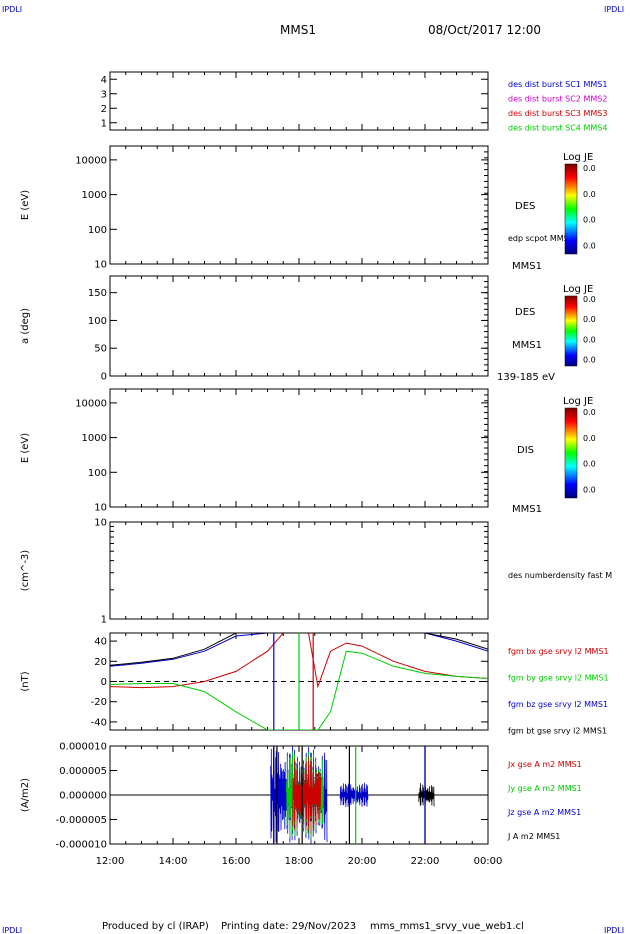 The image size is (630, 934). Describe the element at coordinates (25, 570) in the screenshot. I see `y-axis-label: (cm^-3)` at that location.